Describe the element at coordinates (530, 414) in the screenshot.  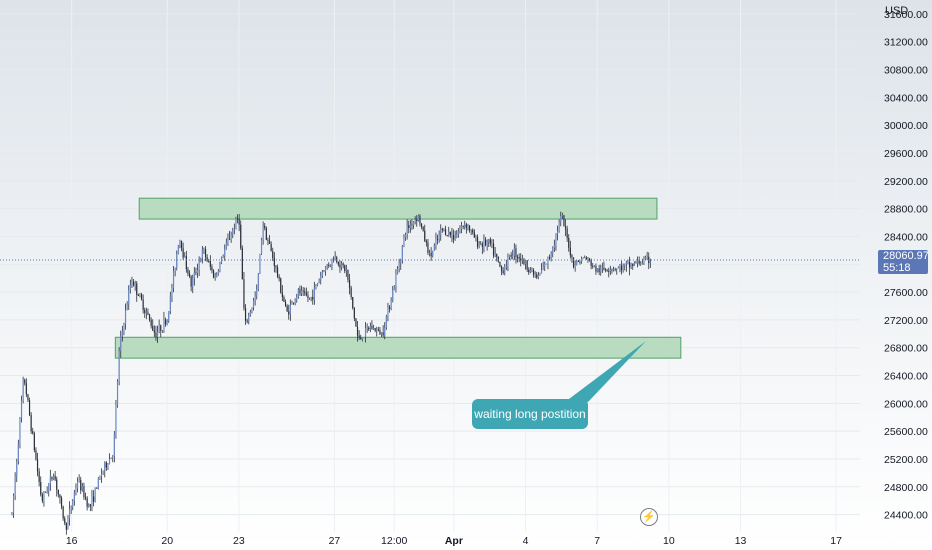
I see `callout-note: waiting long postition` at that location.